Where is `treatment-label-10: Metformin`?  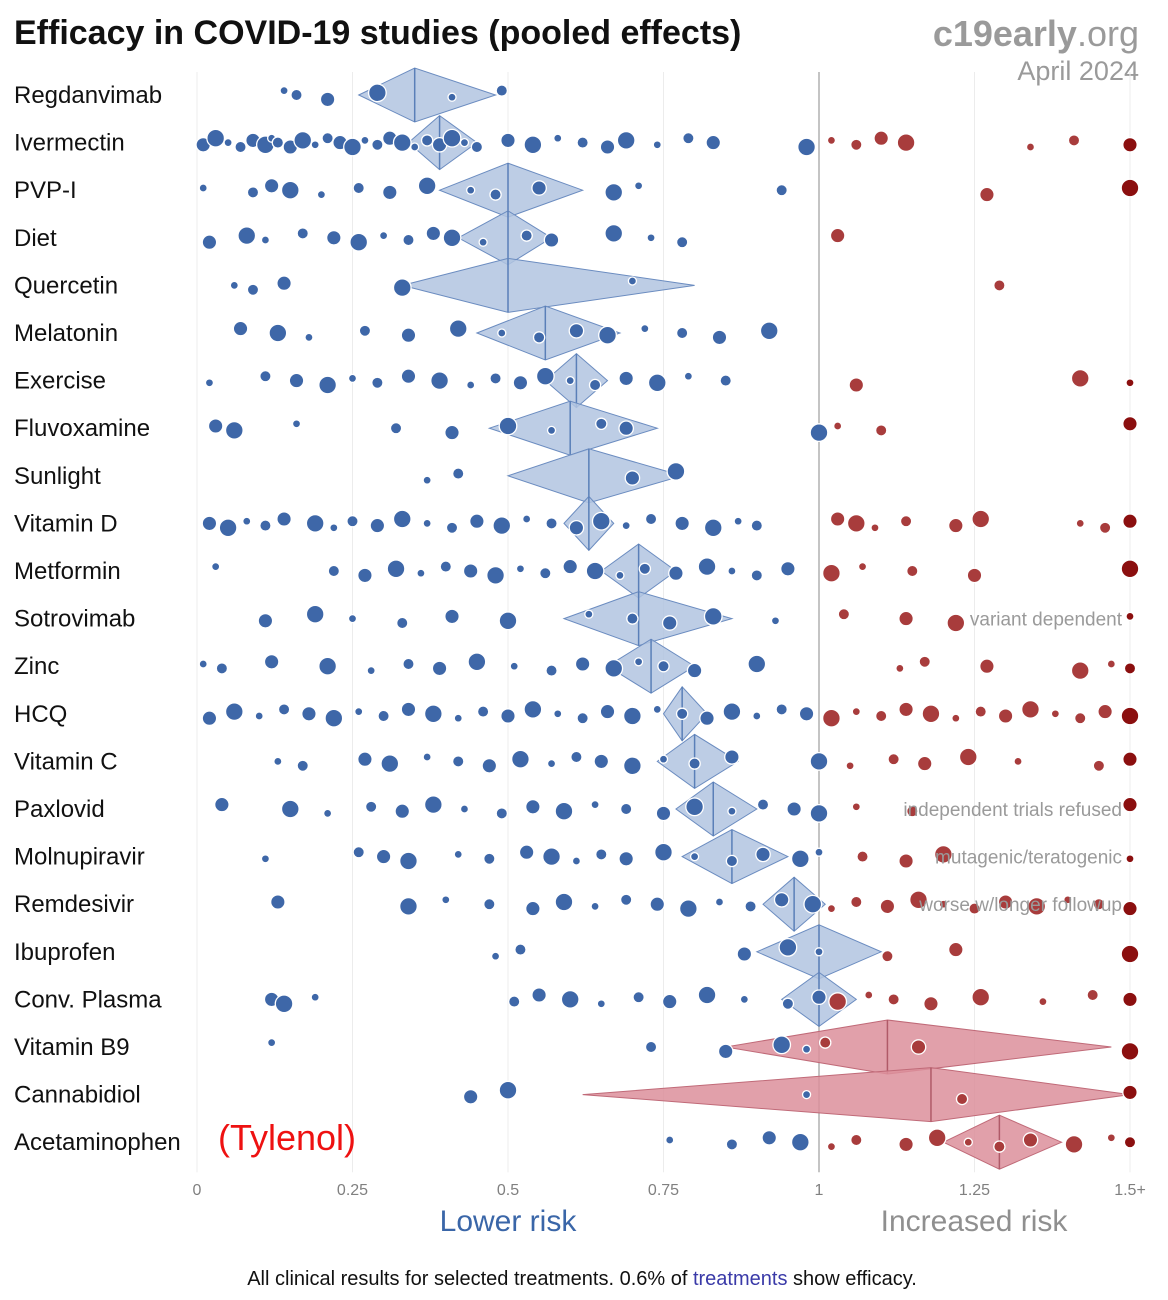
treatment-label-10: Metformin is located at coordinates (67, 571).